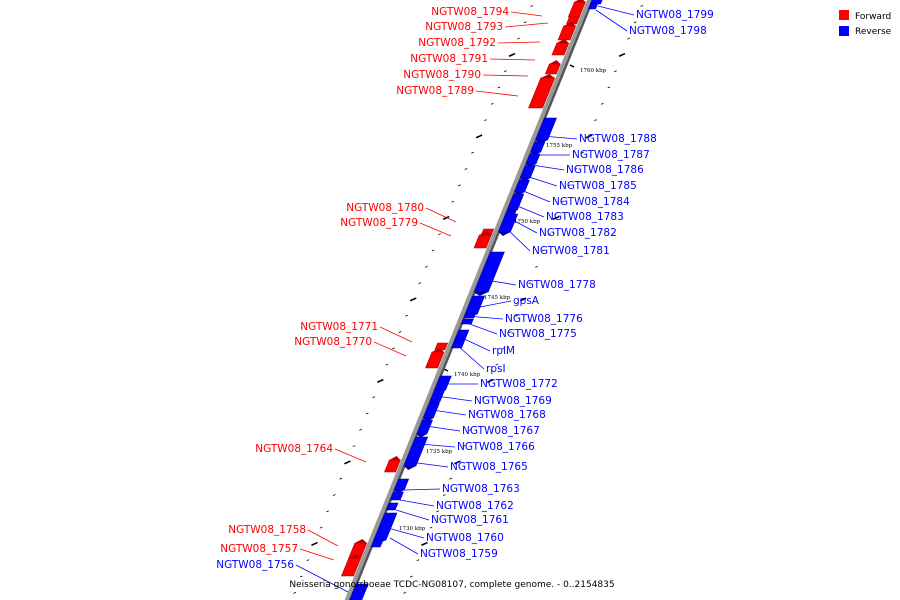 The image size is (900, 600). Describe the element at coordinates (294, 449) in the screenshot. I see `gene-label-g1764: NGTW08_1764` at that location.